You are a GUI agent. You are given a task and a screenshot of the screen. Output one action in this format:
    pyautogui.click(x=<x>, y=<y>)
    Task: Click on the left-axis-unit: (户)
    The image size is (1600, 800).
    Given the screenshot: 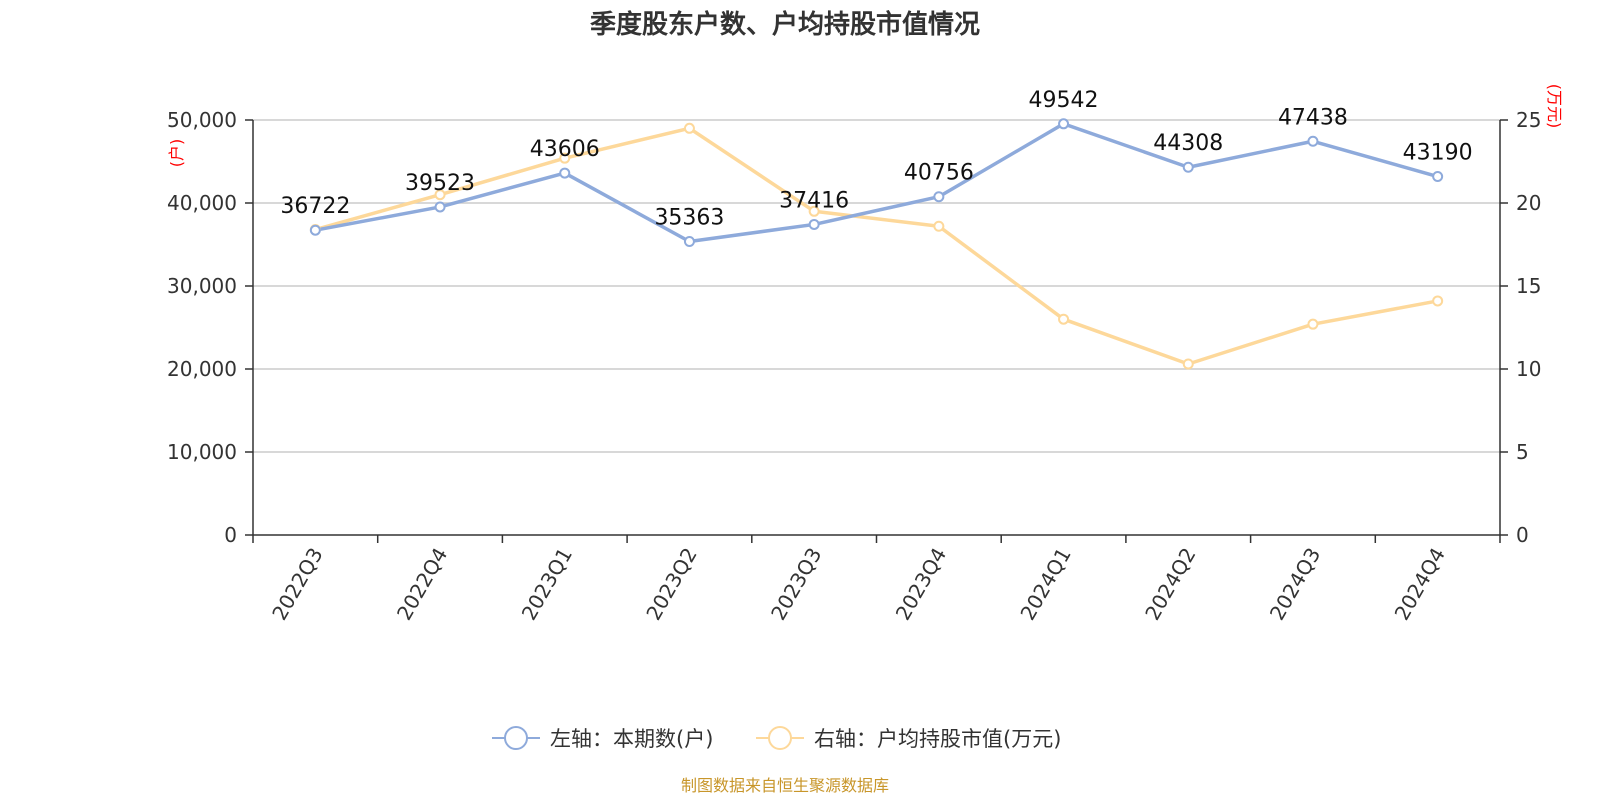 What is the action you would take?
    pyautogui.click(x=176, y=153)
    